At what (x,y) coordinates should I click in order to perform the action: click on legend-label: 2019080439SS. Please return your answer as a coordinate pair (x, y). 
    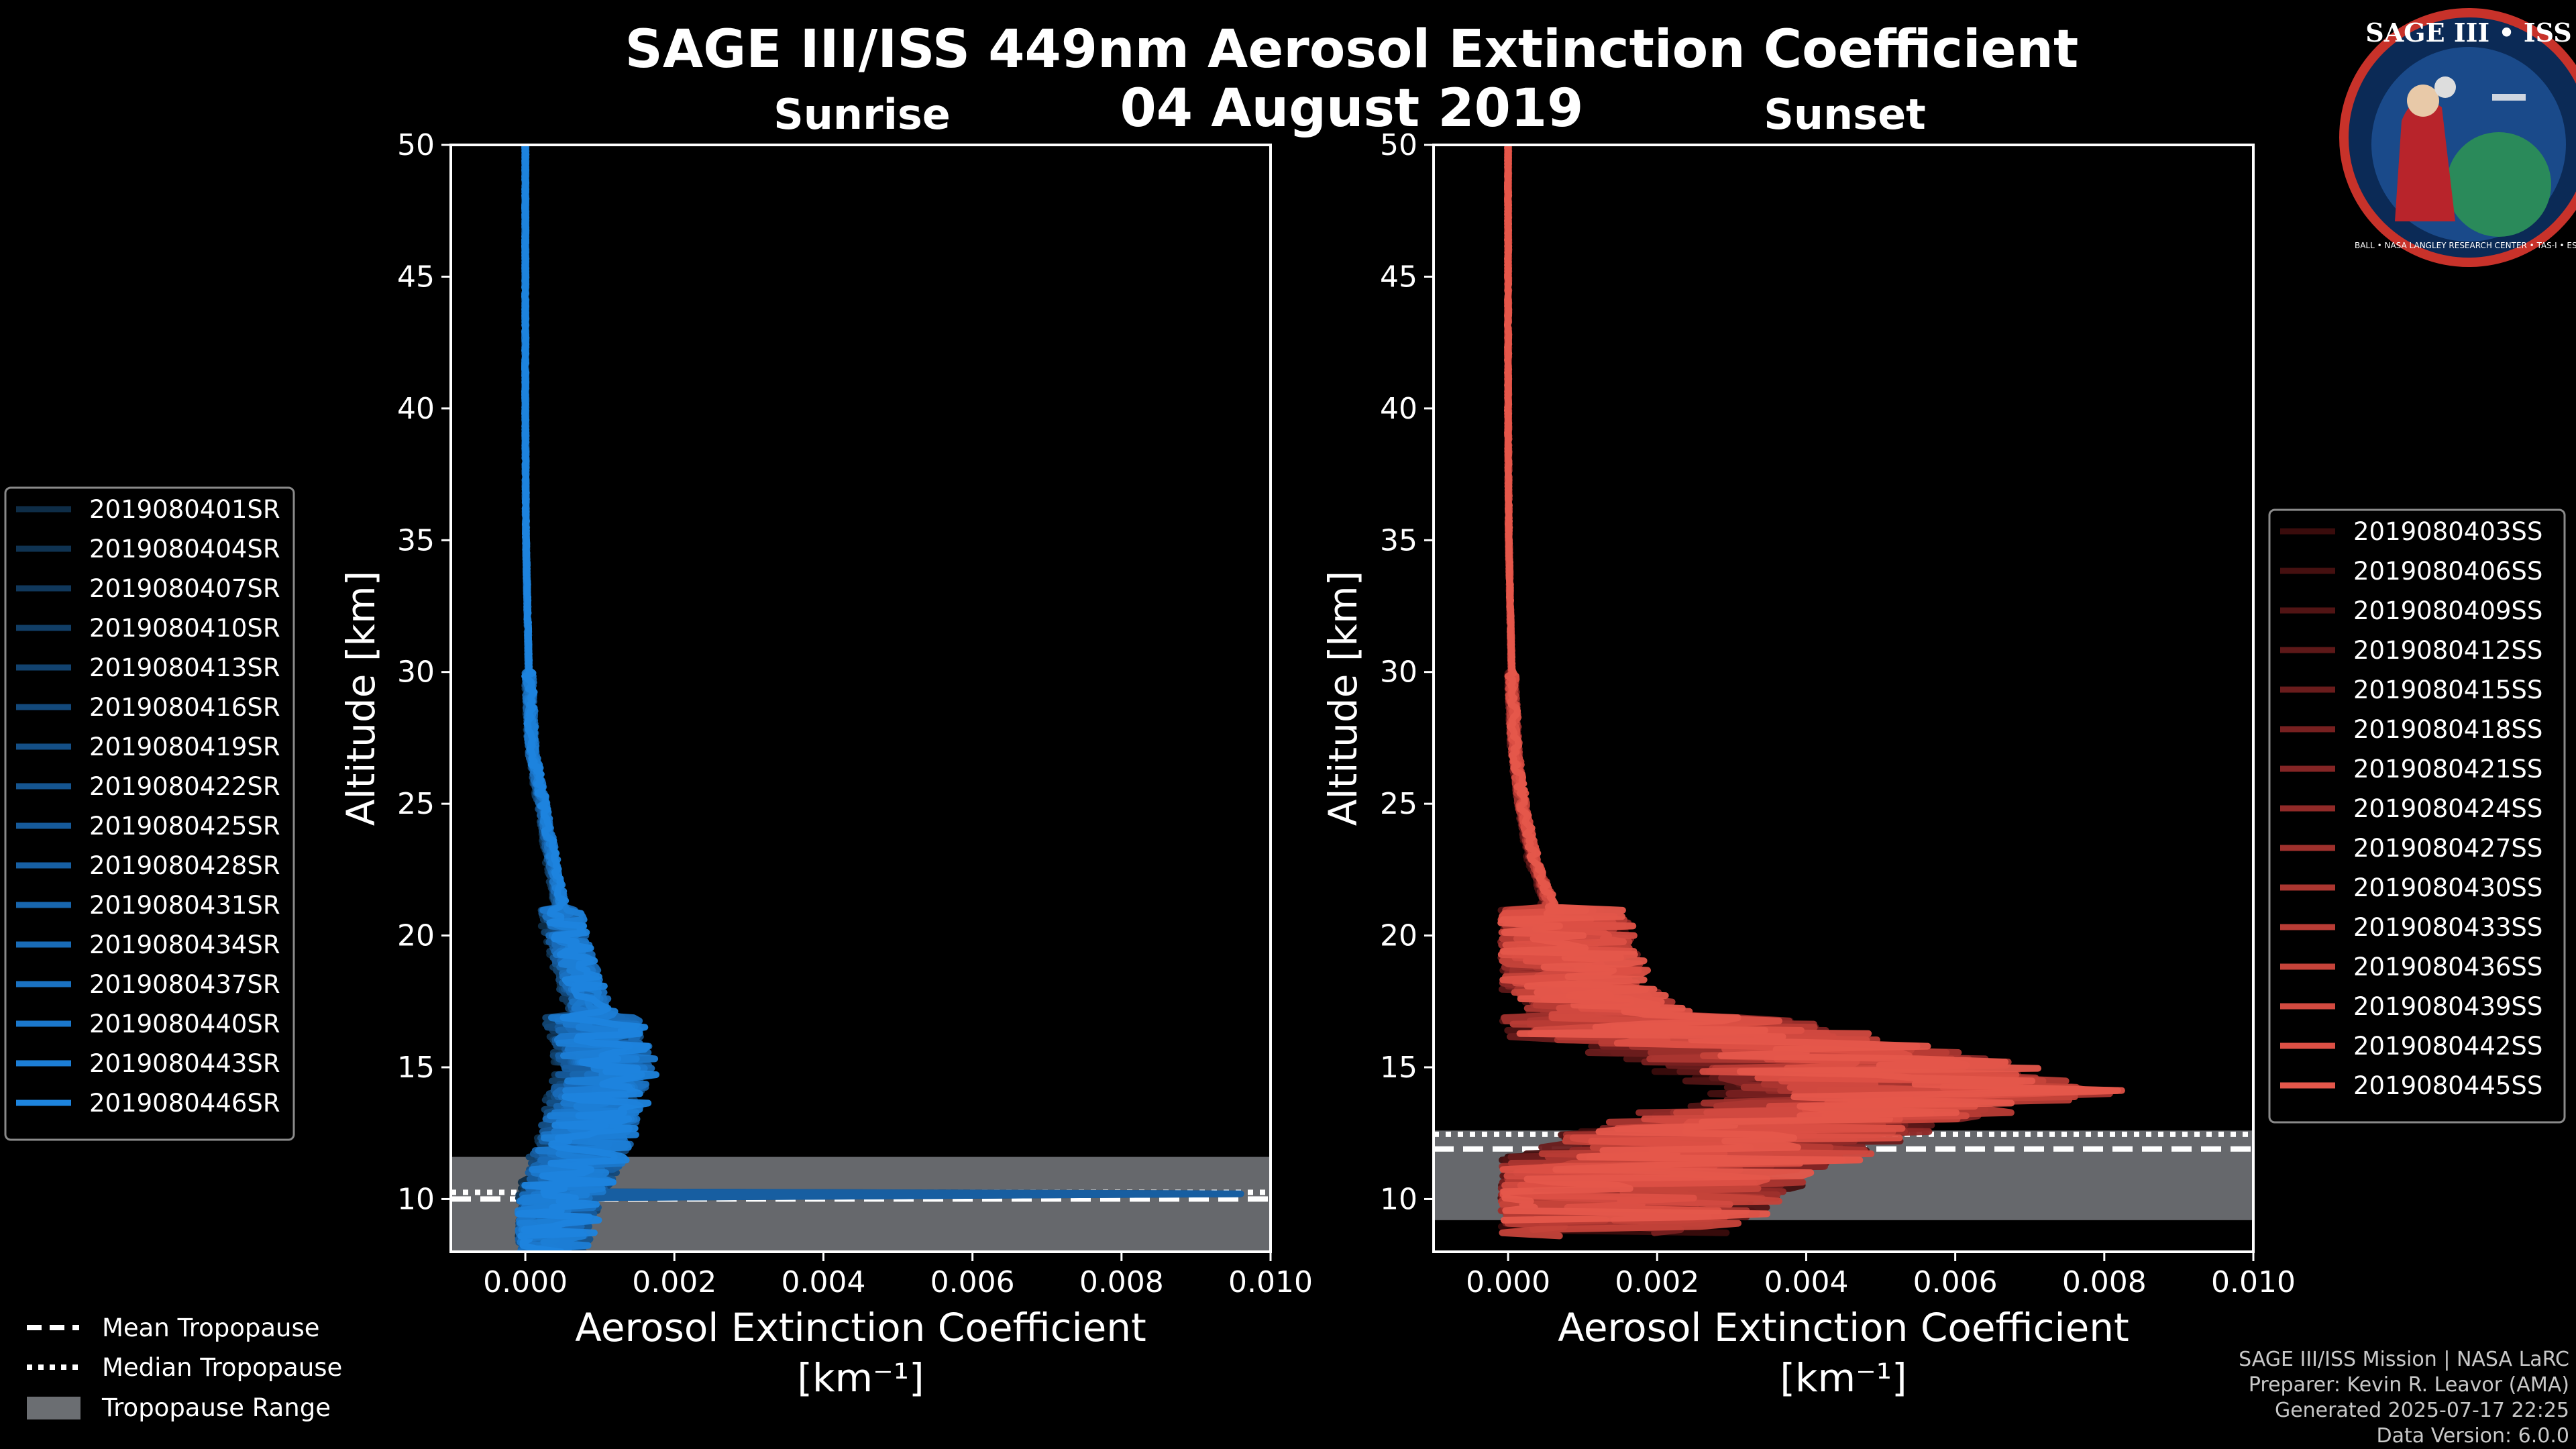
    Looking at the image, I should click on (2447, 1006).